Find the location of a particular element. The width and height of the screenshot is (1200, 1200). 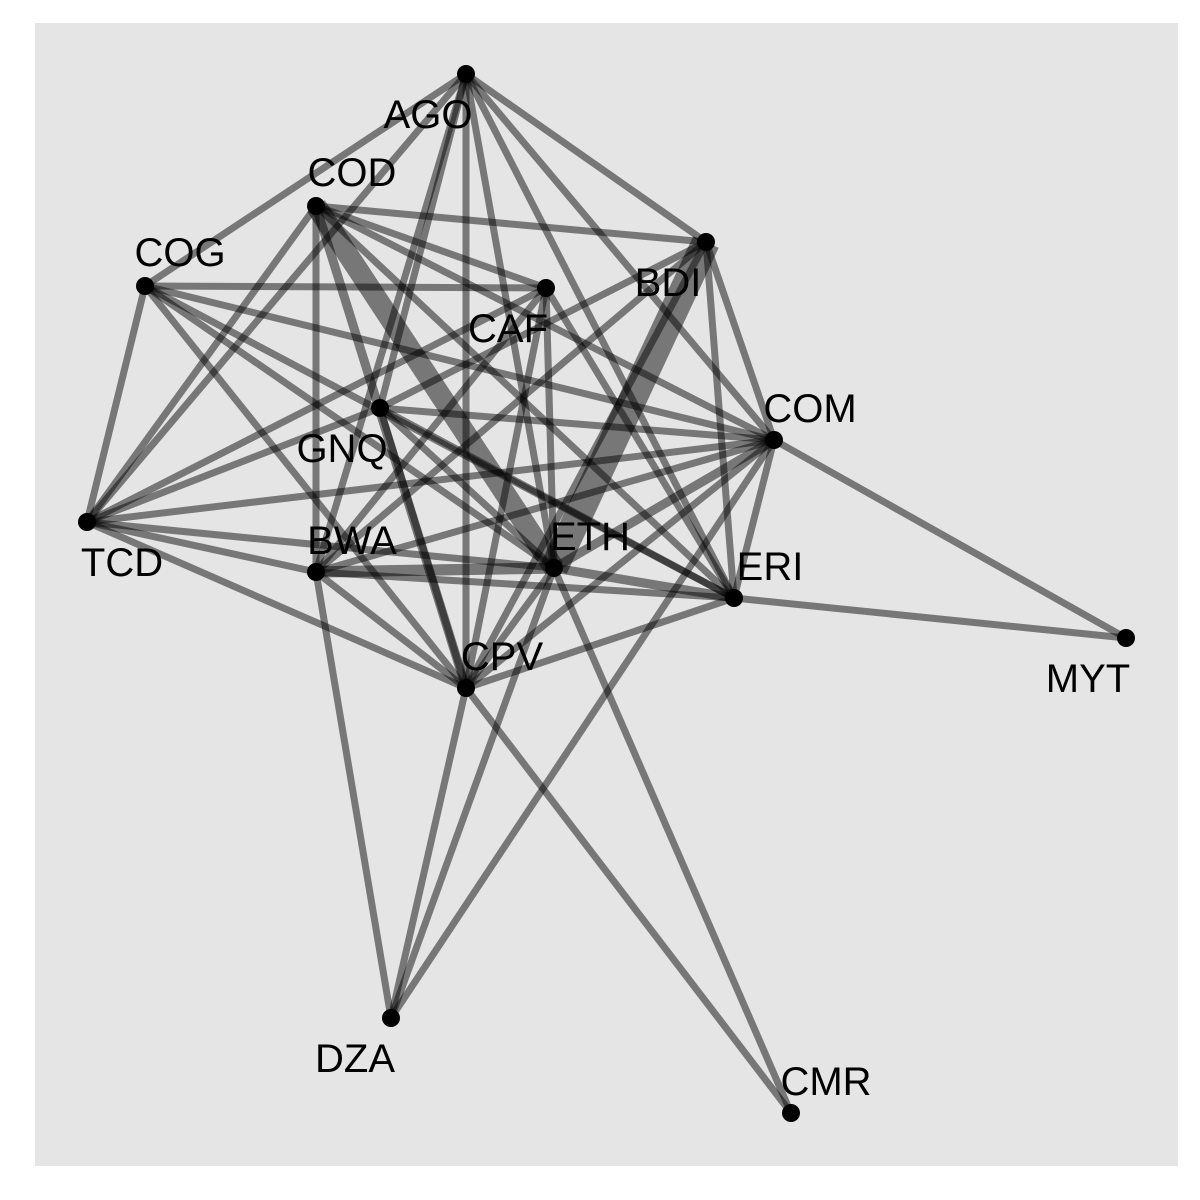

edge-gnq-com is located at coordinates (577, 424).